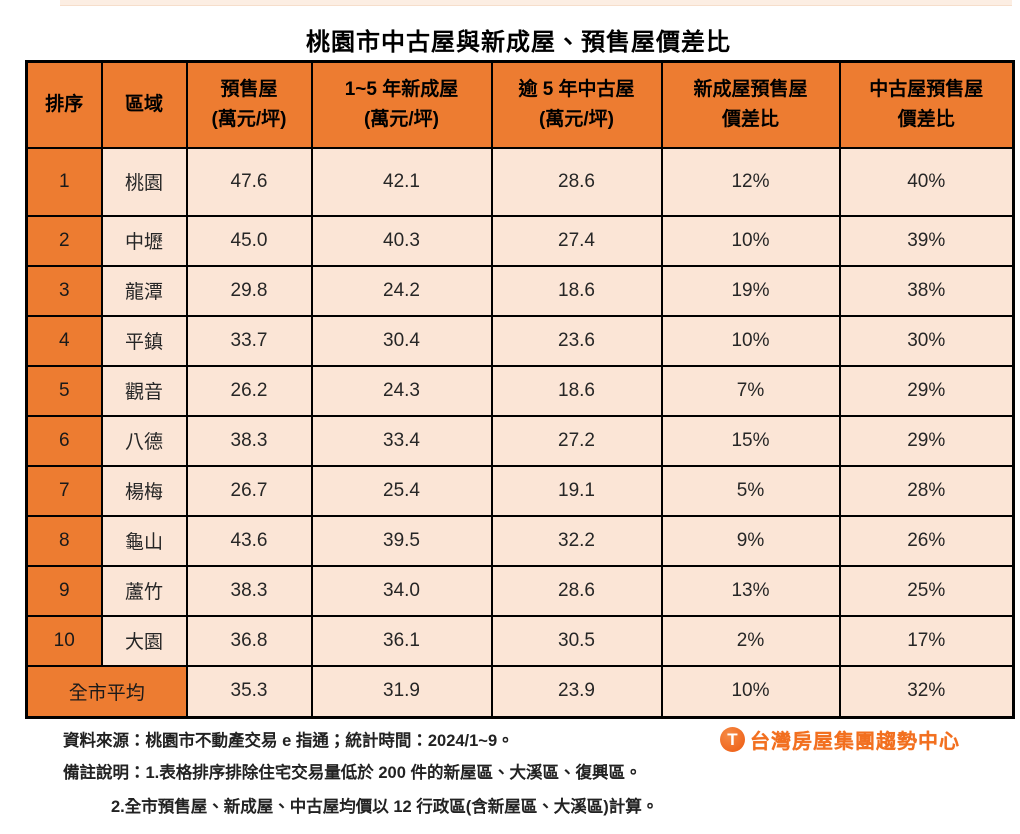  What do you see at coordinates (576, 640) in the screenshot?
I see `value-cell: 30.5` at bounding box center [576, 640].